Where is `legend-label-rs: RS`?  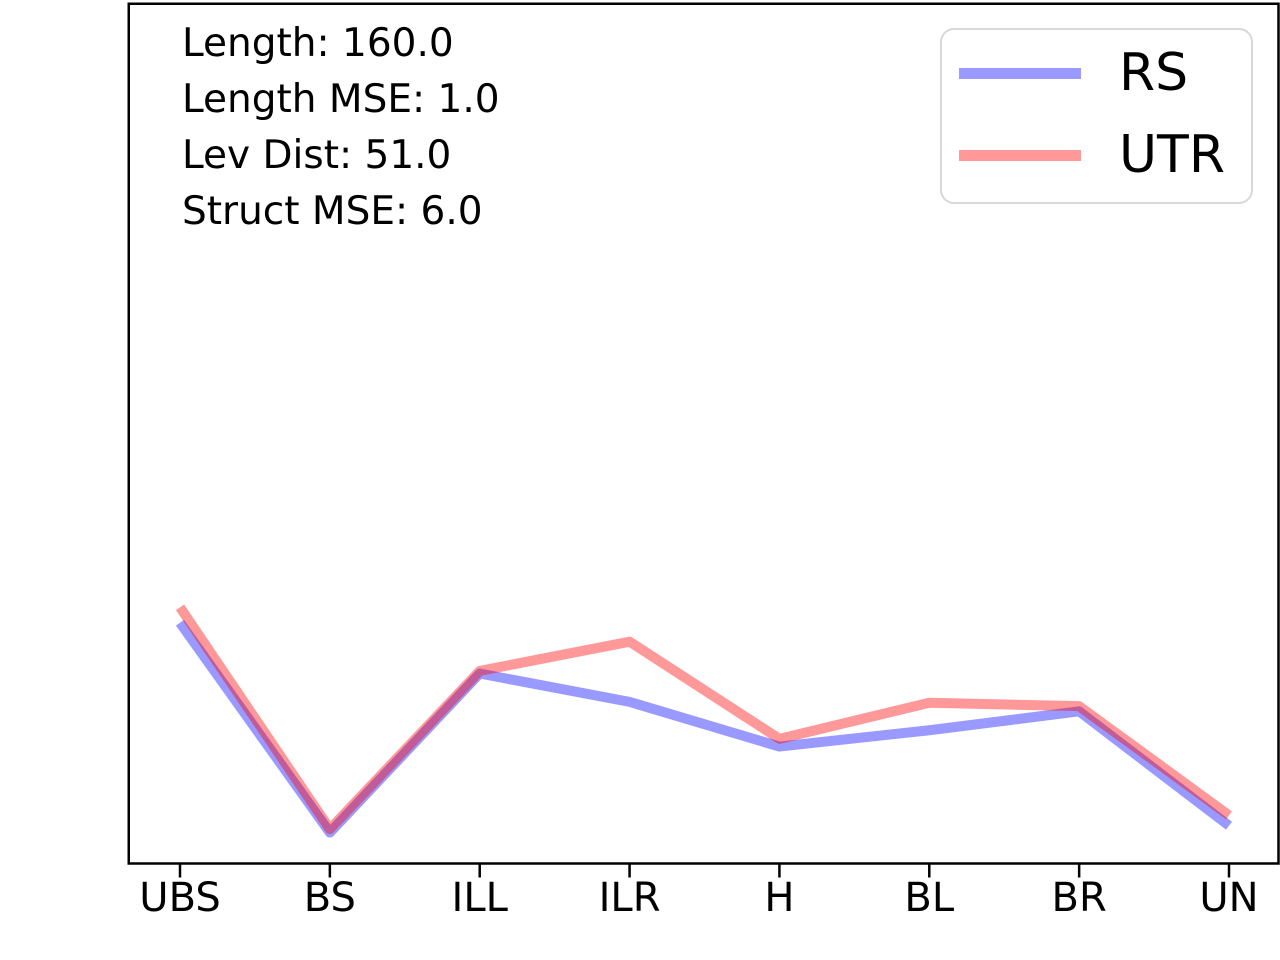
legend-label-rs: RS is located at coordinates (1154, 73).